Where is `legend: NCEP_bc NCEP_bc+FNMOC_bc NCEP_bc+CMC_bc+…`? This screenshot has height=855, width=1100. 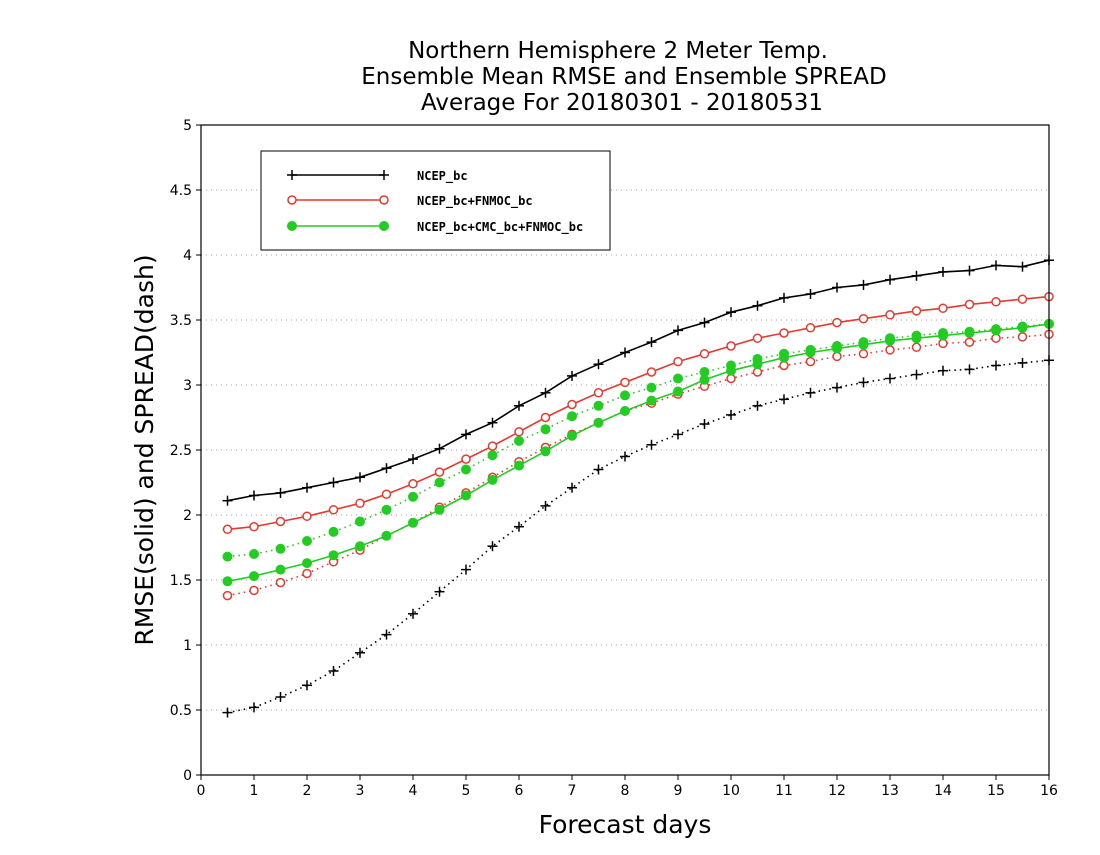 legend: NCEP_bc NCEP_bc+FNMOC_bc NCEP_bc+CMC_bc+… is located at coordinates (435, 200).